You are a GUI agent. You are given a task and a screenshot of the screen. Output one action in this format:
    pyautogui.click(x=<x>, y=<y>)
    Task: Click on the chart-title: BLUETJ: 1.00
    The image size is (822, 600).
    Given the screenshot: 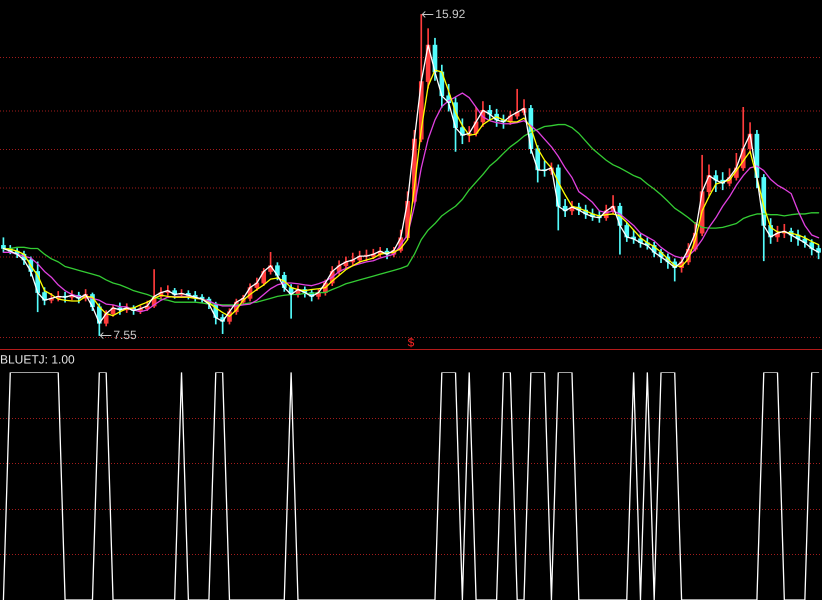 What is the action you would take?
    pyautogui.click(x=38, y=359)
    